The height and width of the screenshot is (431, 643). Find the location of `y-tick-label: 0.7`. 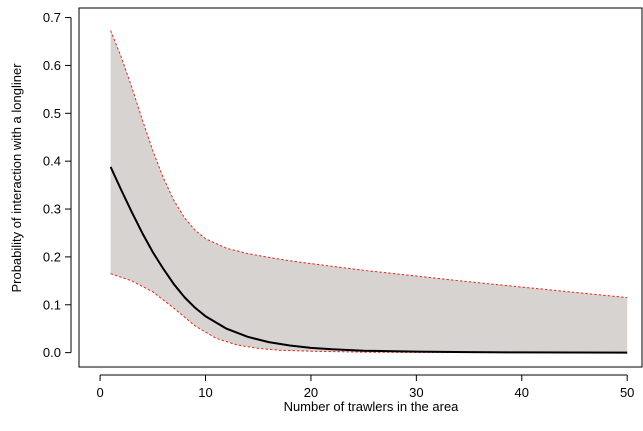

y-tick-label: 0.7 is located at coordinates (52, 17).